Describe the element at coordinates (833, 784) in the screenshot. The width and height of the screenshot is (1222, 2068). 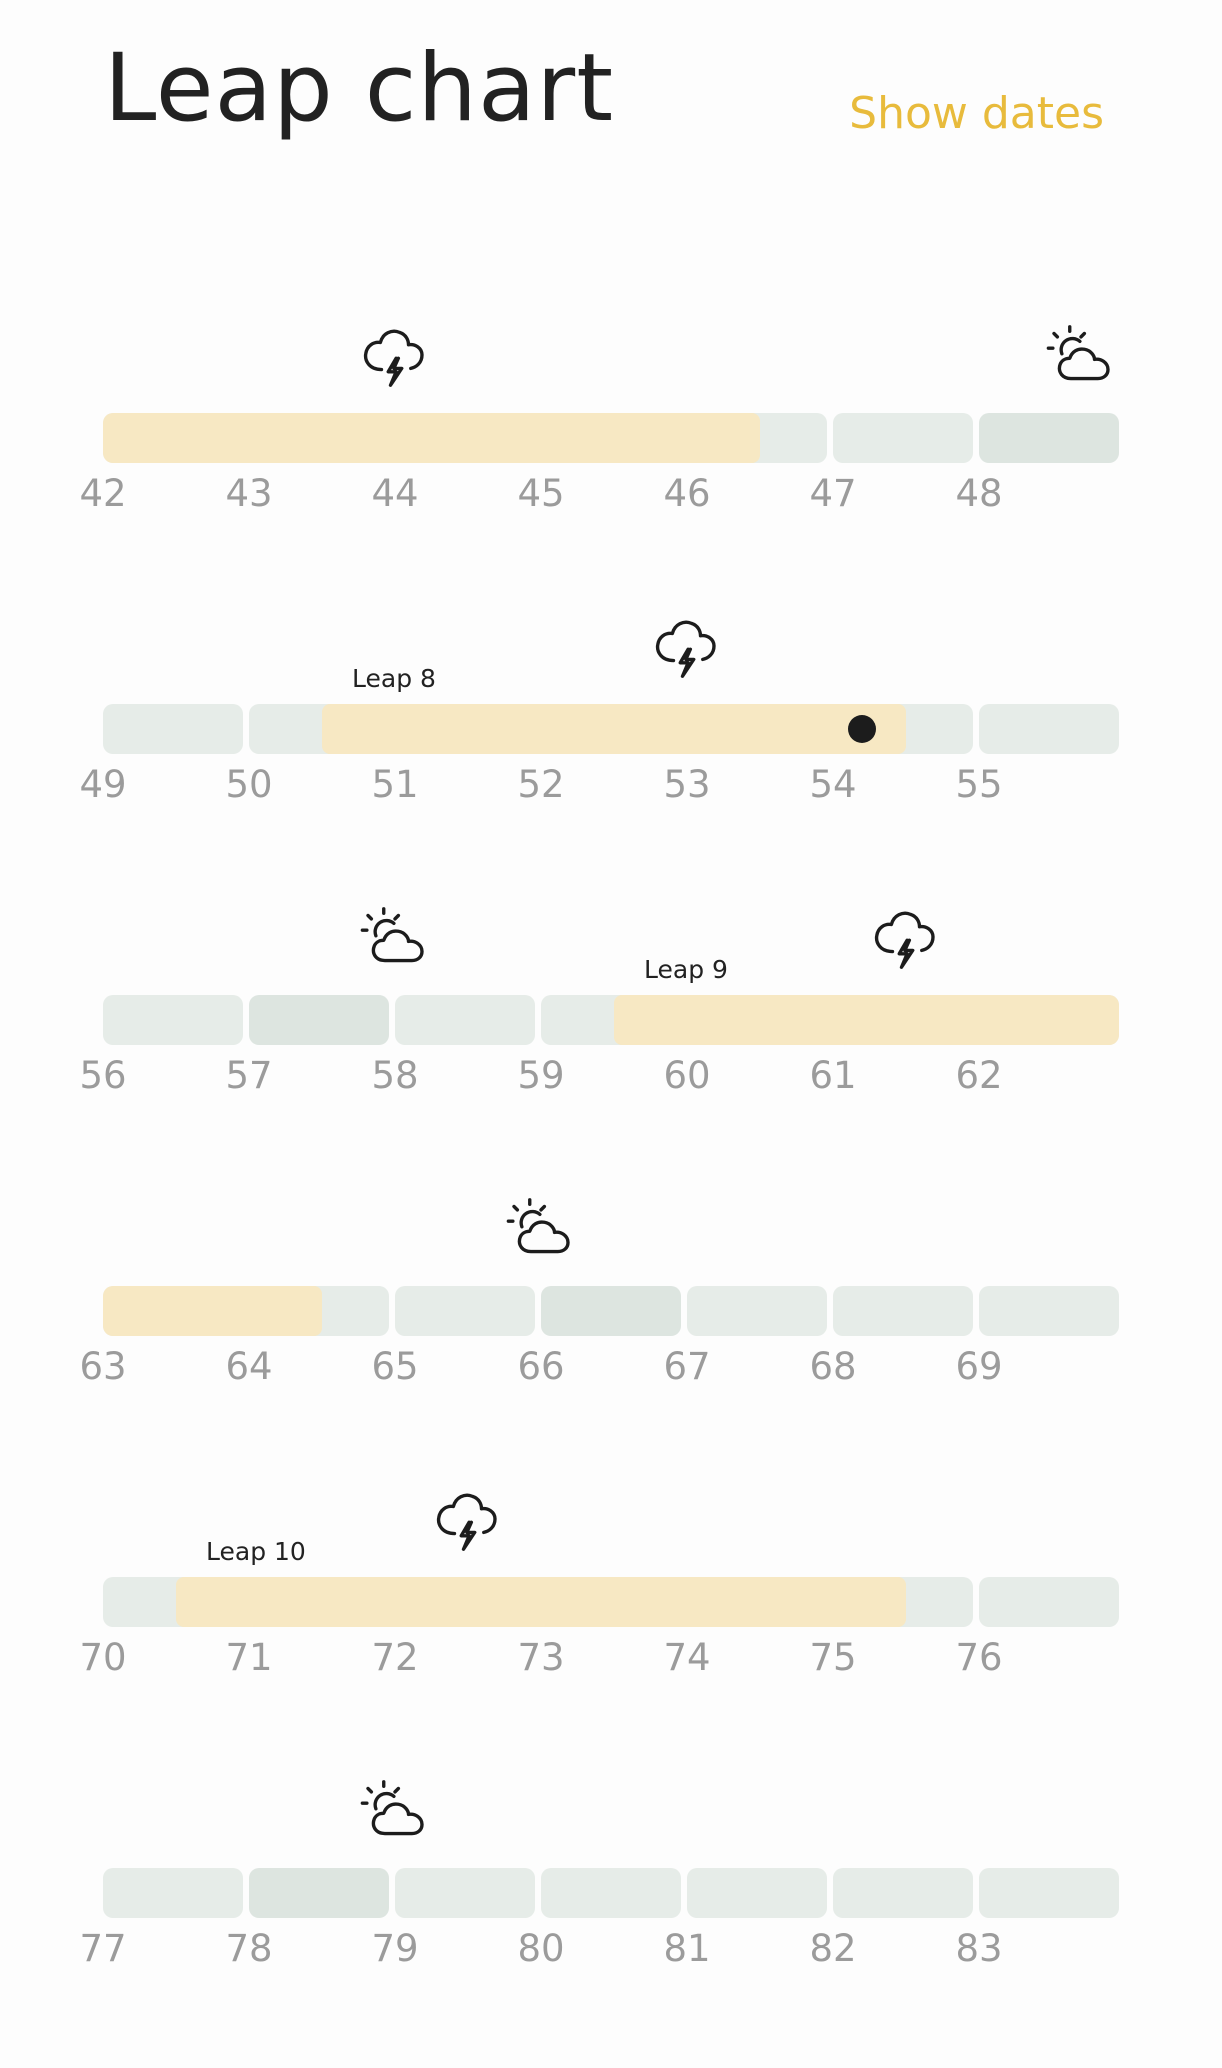
I see `week-number: 54` at that location.